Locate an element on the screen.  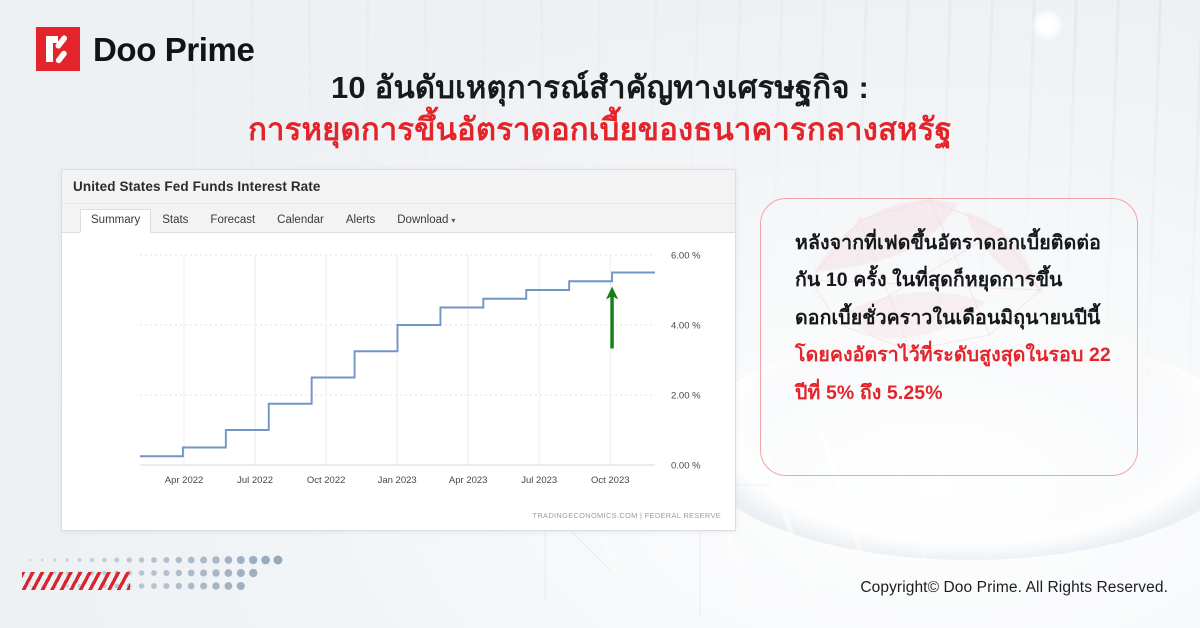
background-dot-glow is located at coordinates (1047, 25).